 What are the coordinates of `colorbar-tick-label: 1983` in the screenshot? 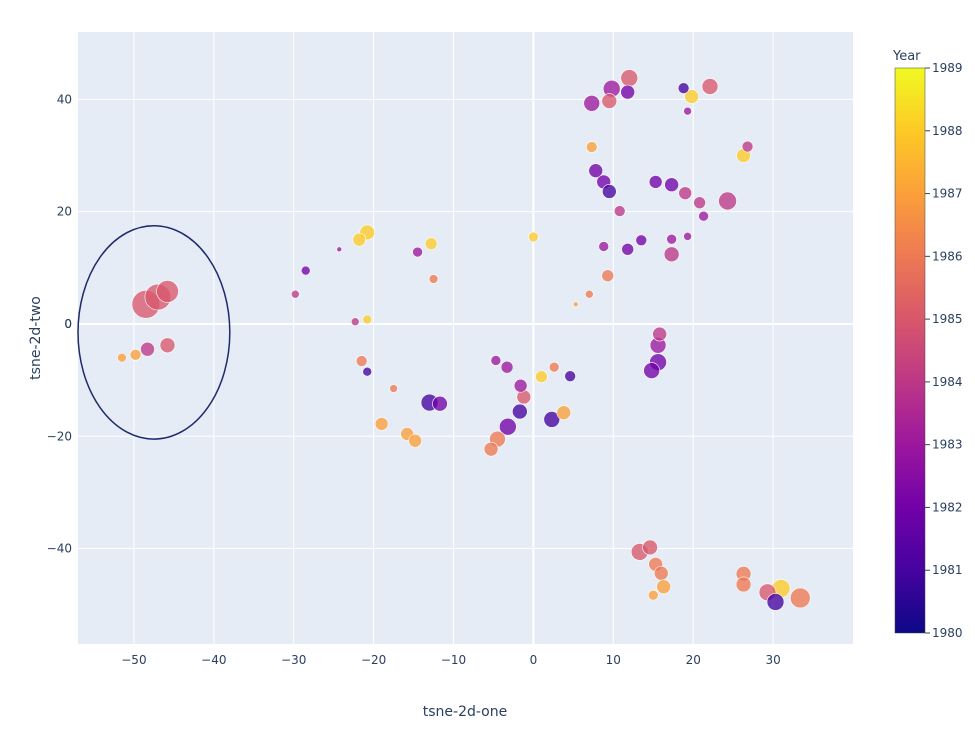 It's located at (947, 445).